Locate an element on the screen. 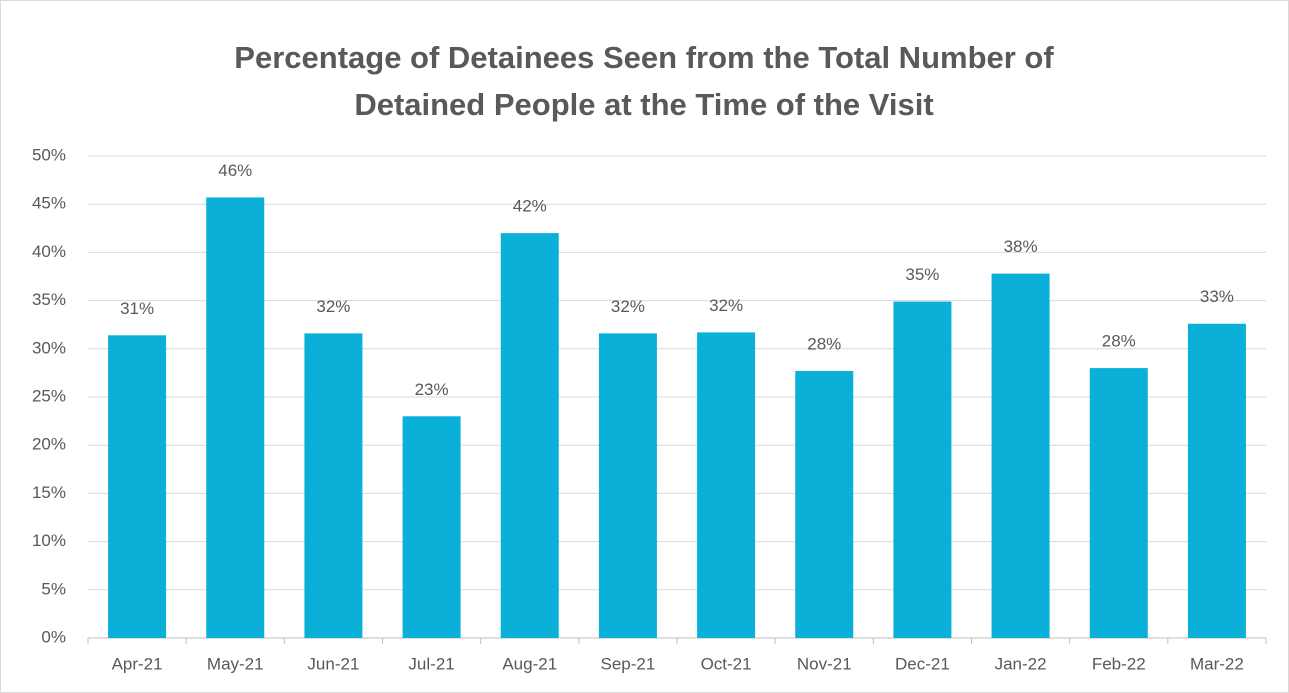 The height and width of the screenshot is (693, 1289). y-tick-label: 10% is located at coordinates (49, 540).